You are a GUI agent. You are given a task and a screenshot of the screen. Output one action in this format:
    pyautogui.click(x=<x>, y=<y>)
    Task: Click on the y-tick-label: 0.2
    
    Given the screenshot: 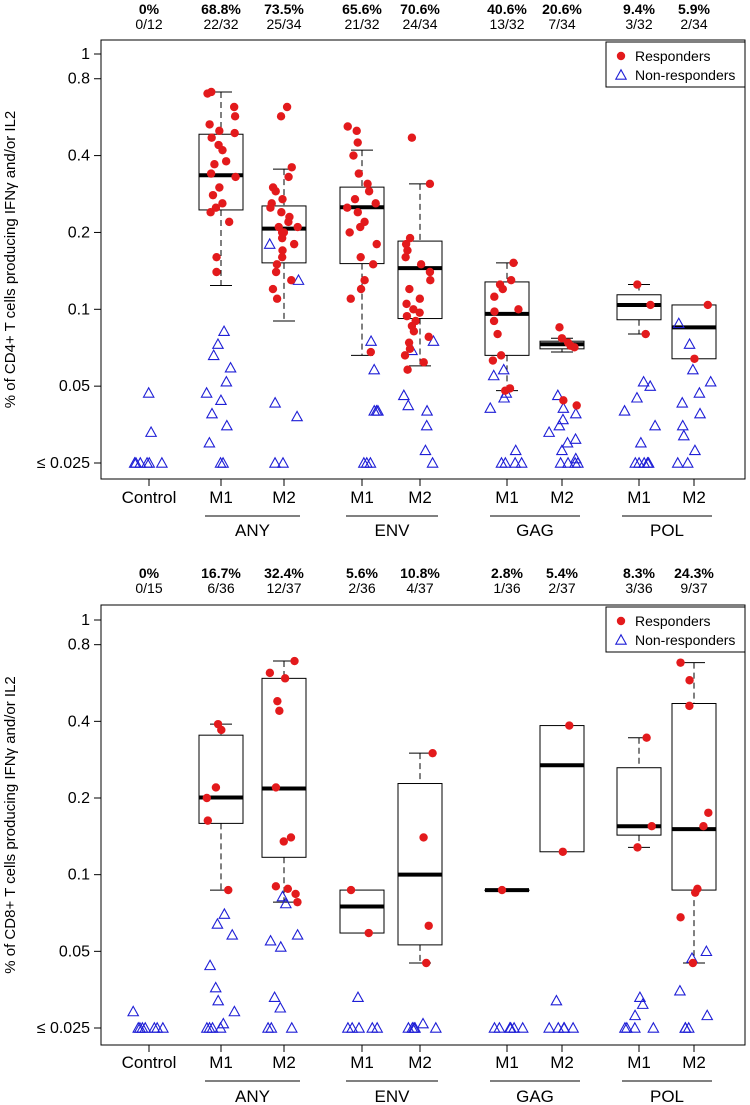 What is the action you would take?
    pyautogui.click(x=79, y=798)
    